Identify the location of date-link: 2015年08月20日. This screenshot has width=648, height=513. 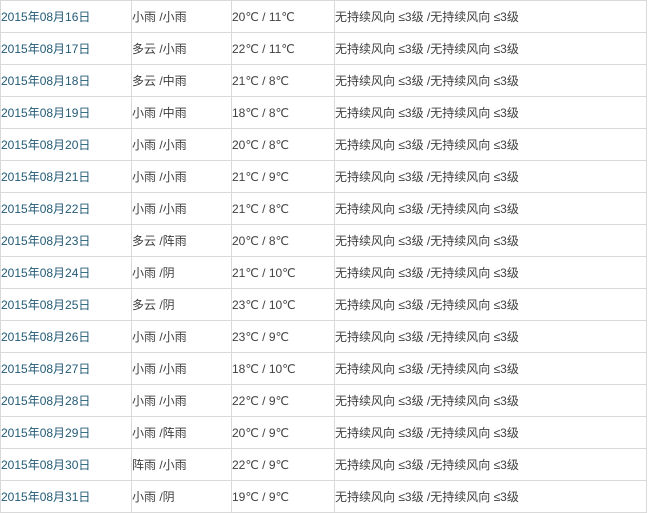
(46, 145).